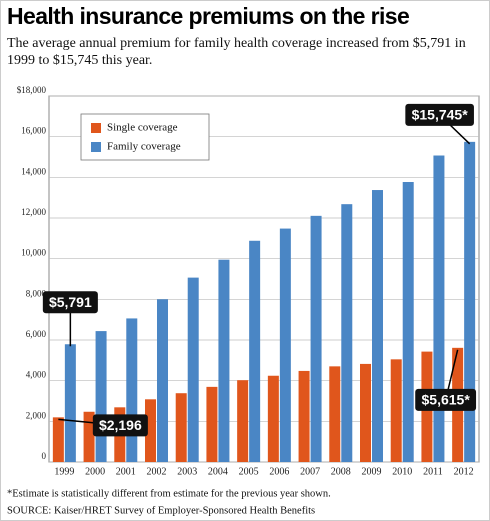  What do you see at coordinates (33, 253) in the screenshot?
I see `y-tick-label: 10,000` at bounding box center [33, 253].